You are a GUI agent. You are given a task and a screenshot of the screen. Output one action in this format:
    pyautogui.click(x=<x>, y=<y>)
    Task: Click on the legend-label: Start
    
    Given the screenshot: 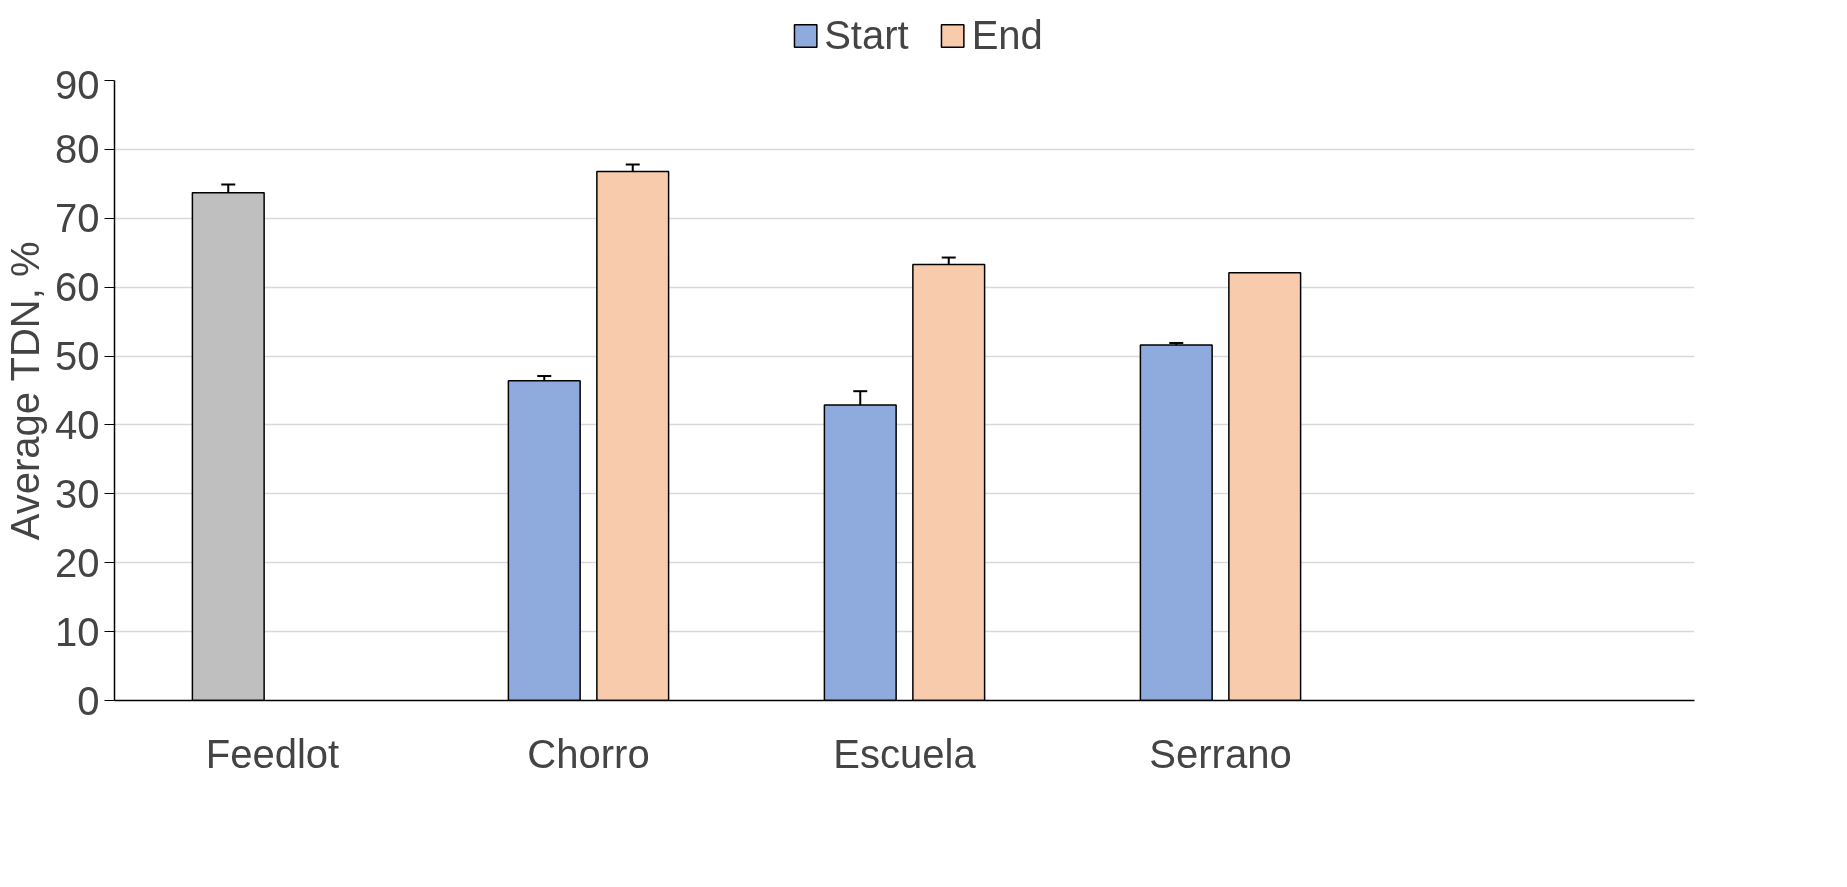 What is the action you would take?
    pyautogui.click(x=866, y=35)
    